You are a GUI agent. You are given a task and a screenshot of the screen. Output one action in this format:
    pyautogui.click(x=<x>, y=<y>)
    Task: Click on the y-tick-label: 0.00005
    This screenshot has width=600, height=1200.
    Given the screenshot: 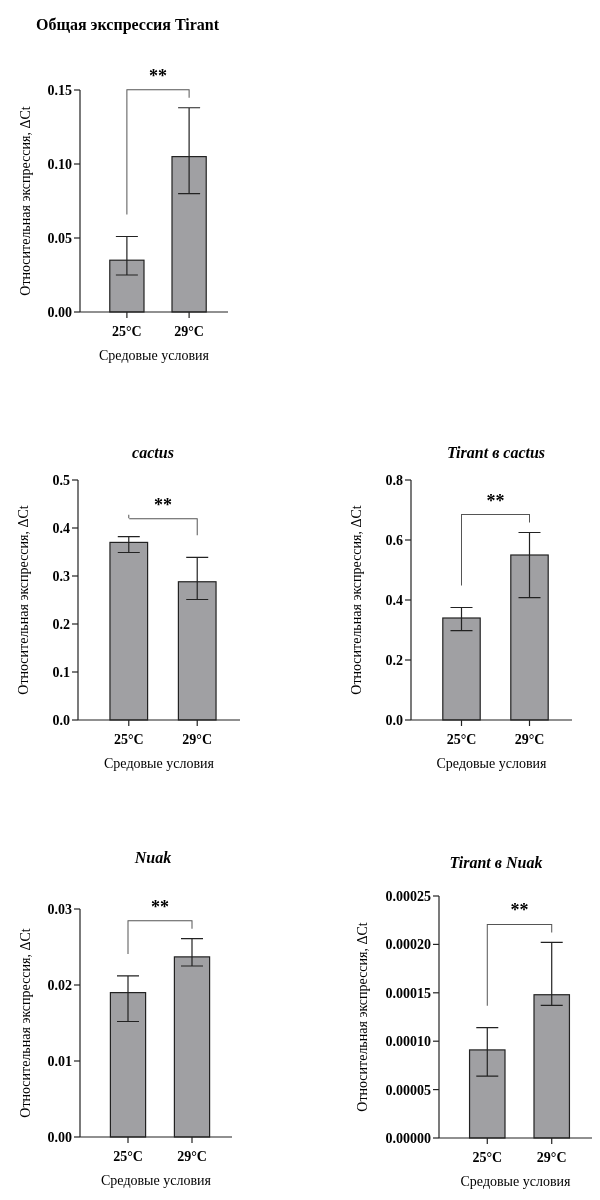 What is the action you would take?
    pyautogui.click(x=408, y=1090)
    